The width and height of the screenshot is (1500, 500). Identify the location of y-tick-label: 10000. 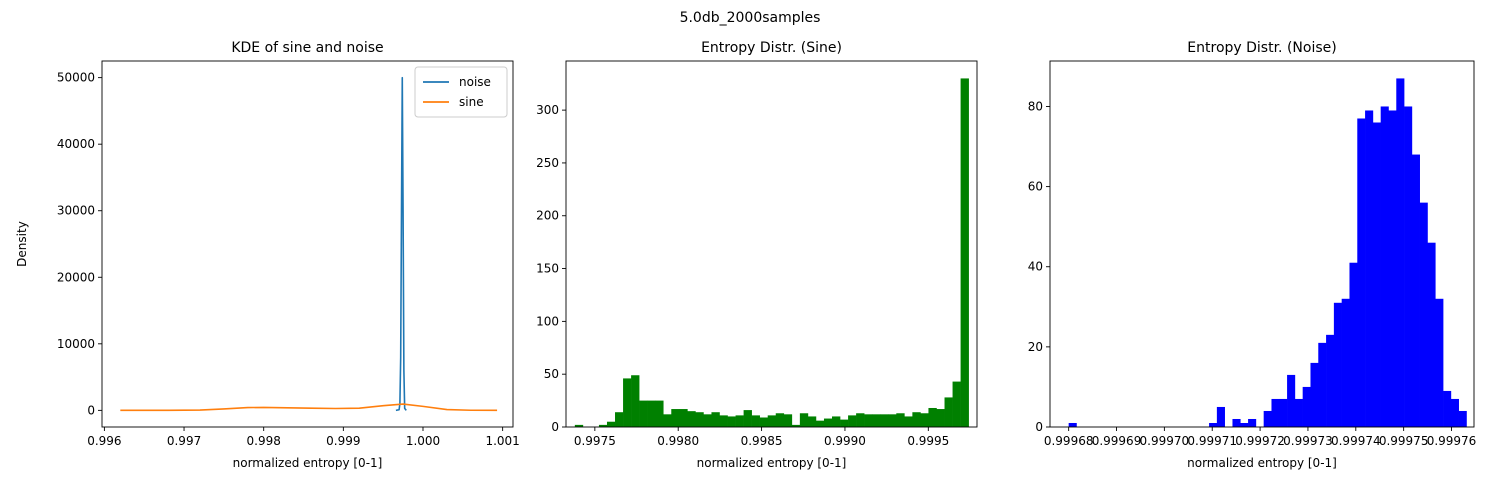
(76, 344).